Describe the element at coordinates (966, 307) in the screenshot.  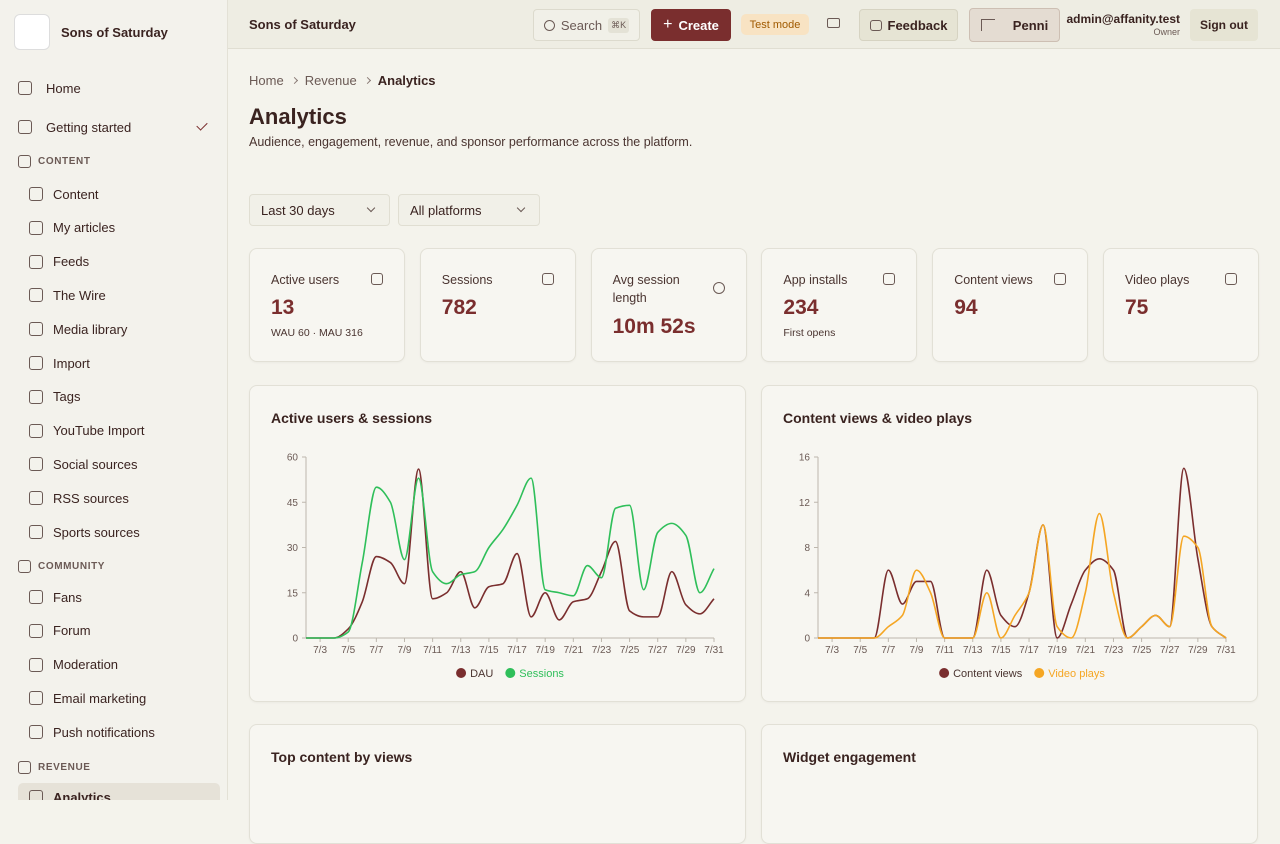
I see `stat-value: 94` at that location.